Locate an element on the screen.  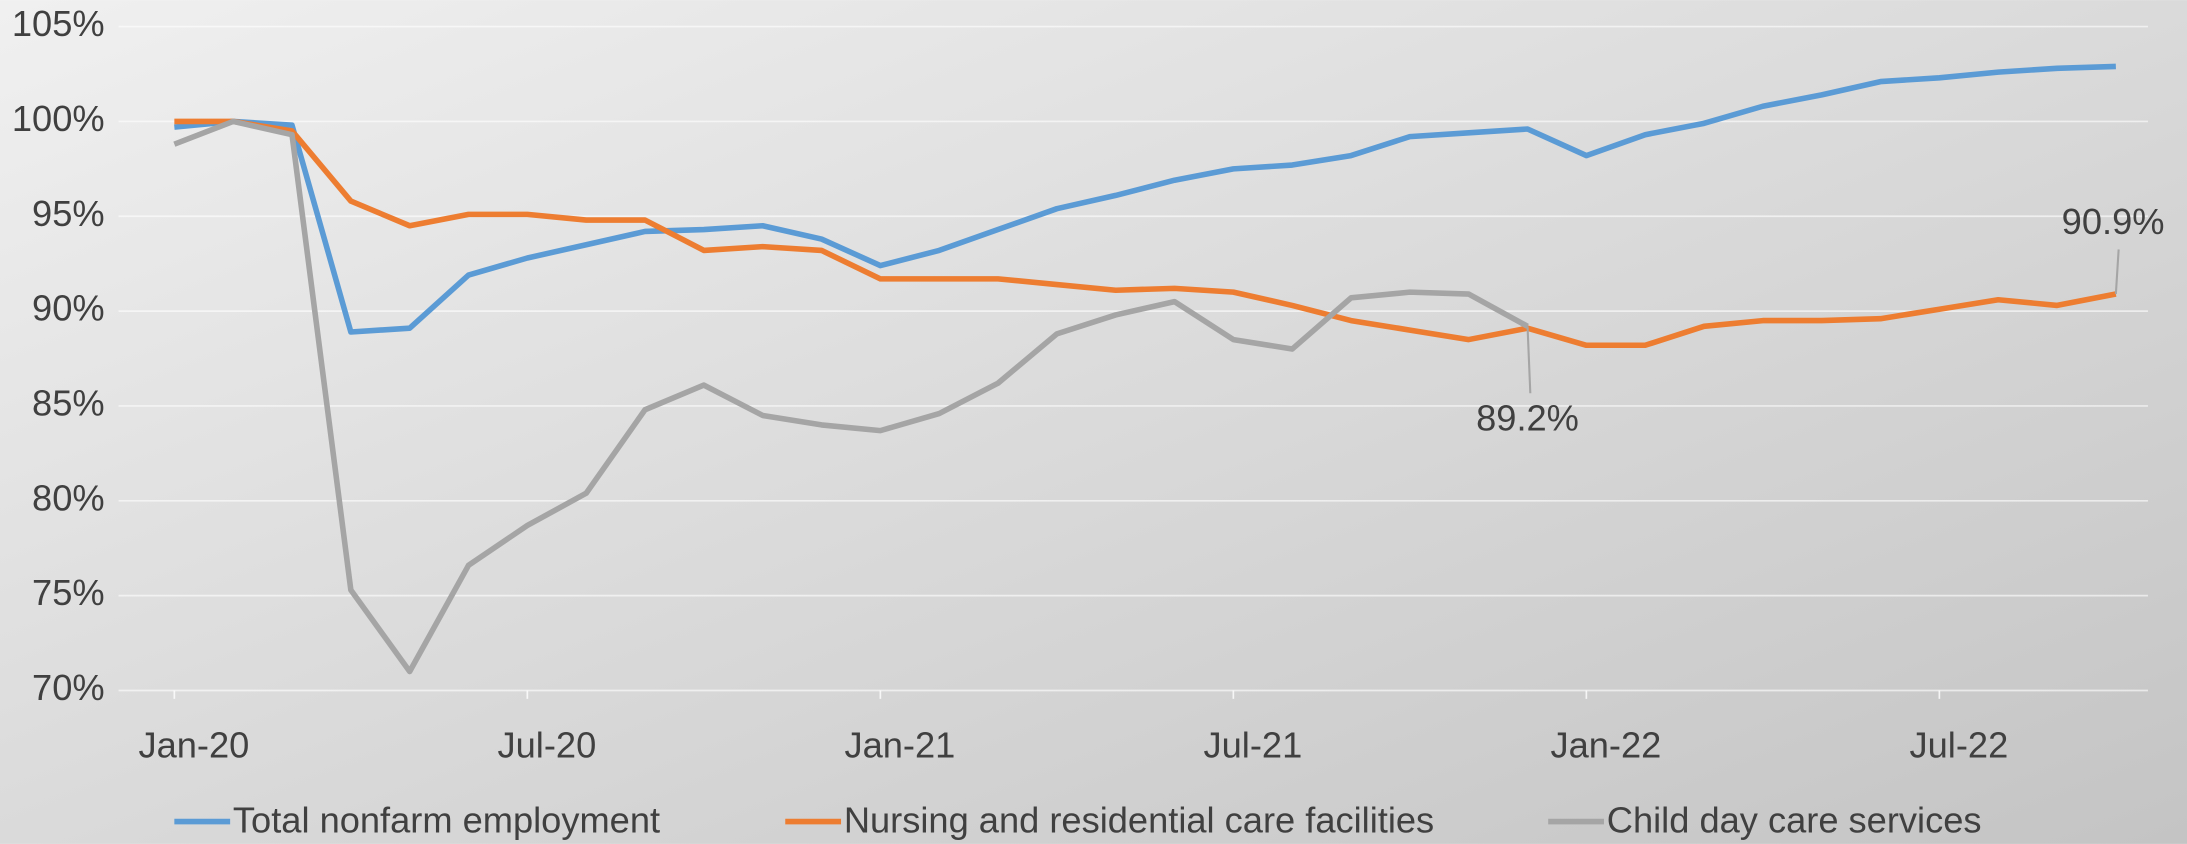
y-tick-label: 90% is located at coordinates (68, 308).